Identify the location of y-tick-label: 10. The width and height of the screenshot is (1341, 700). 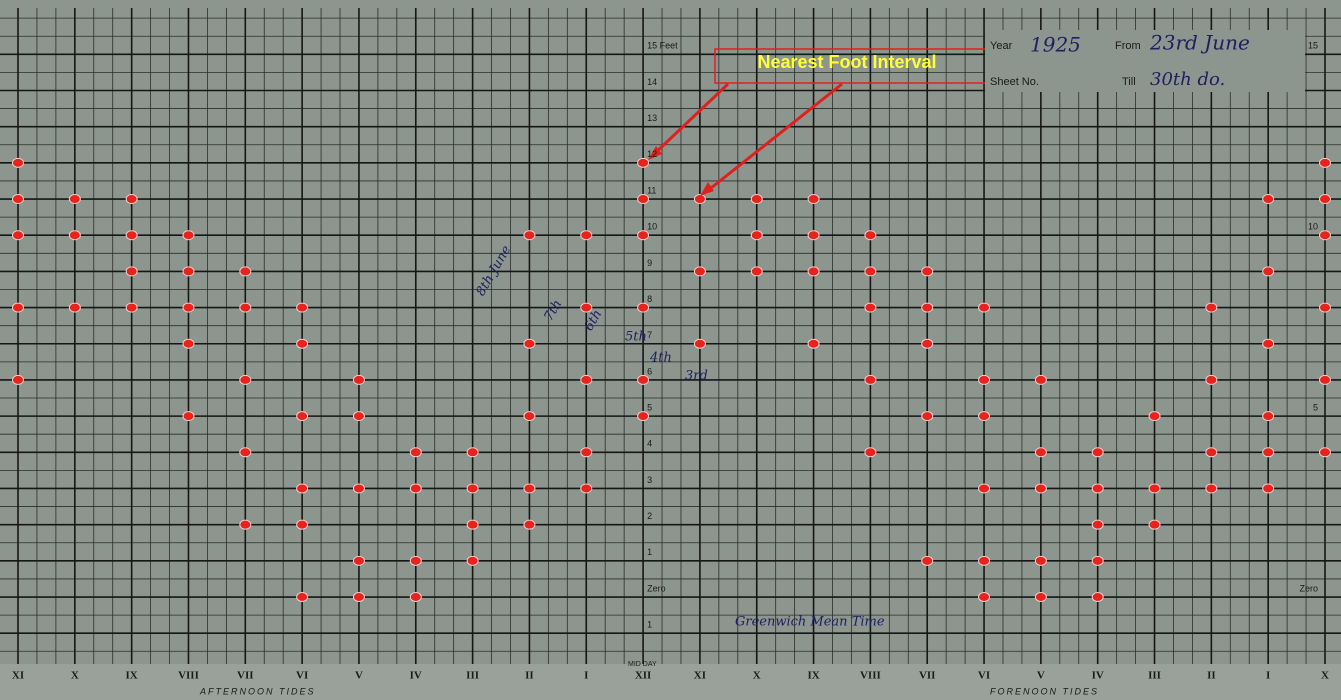
(652, 227).